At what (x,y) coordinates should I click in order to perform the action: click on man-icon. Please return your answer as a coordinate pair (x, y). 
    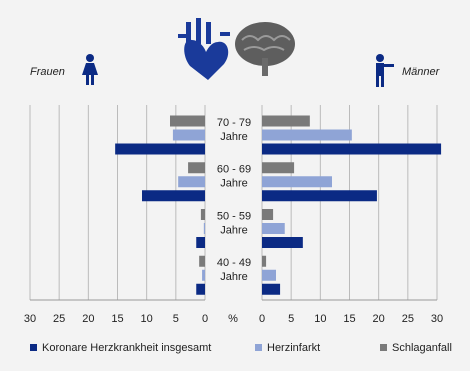
    Looking at the image, I should click on (385, 70).